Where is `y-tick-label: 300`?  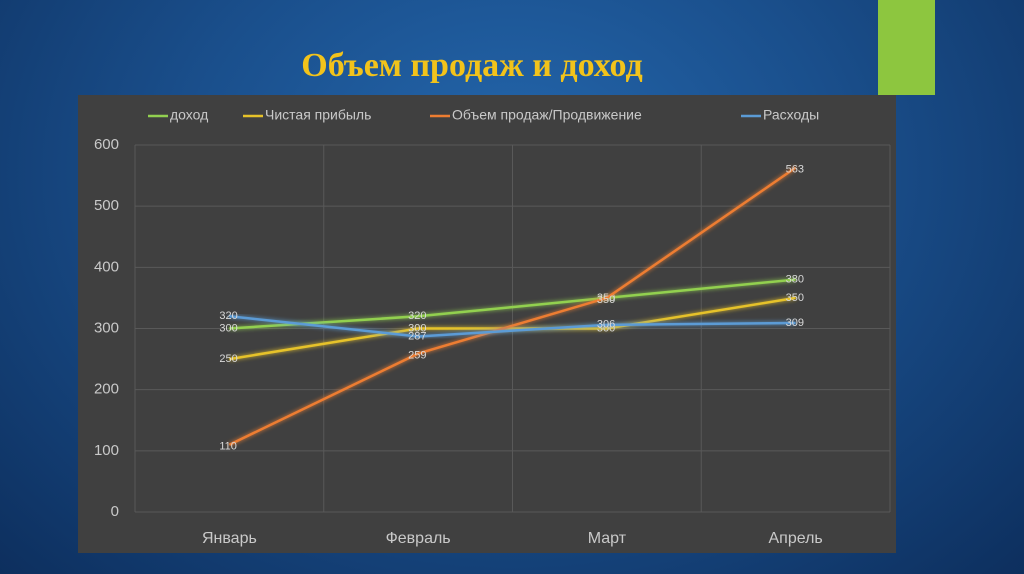
y-tick-label: 300 is located at coordinates (106, 327).